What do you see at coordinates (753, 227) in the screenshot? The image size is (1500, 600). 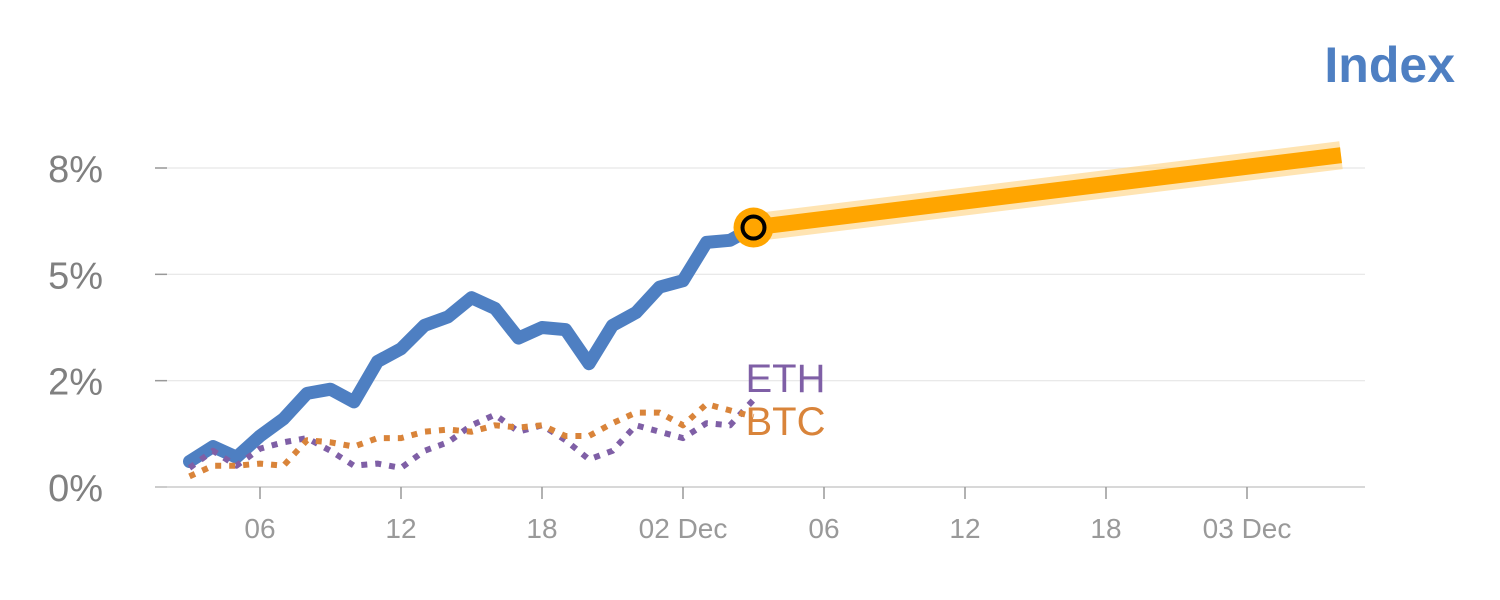 I see `highlight-point` at bounding box center [753, 227].